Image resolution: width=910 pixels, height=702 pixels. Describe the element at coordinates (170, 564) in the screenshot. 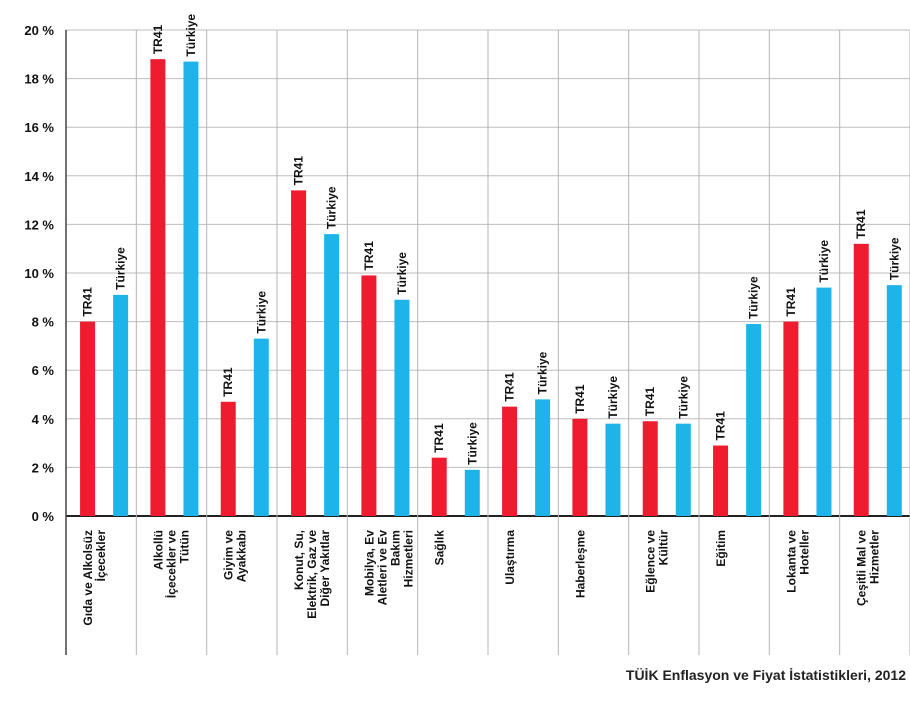

I see `category-label: İçecekler ve` at that location.